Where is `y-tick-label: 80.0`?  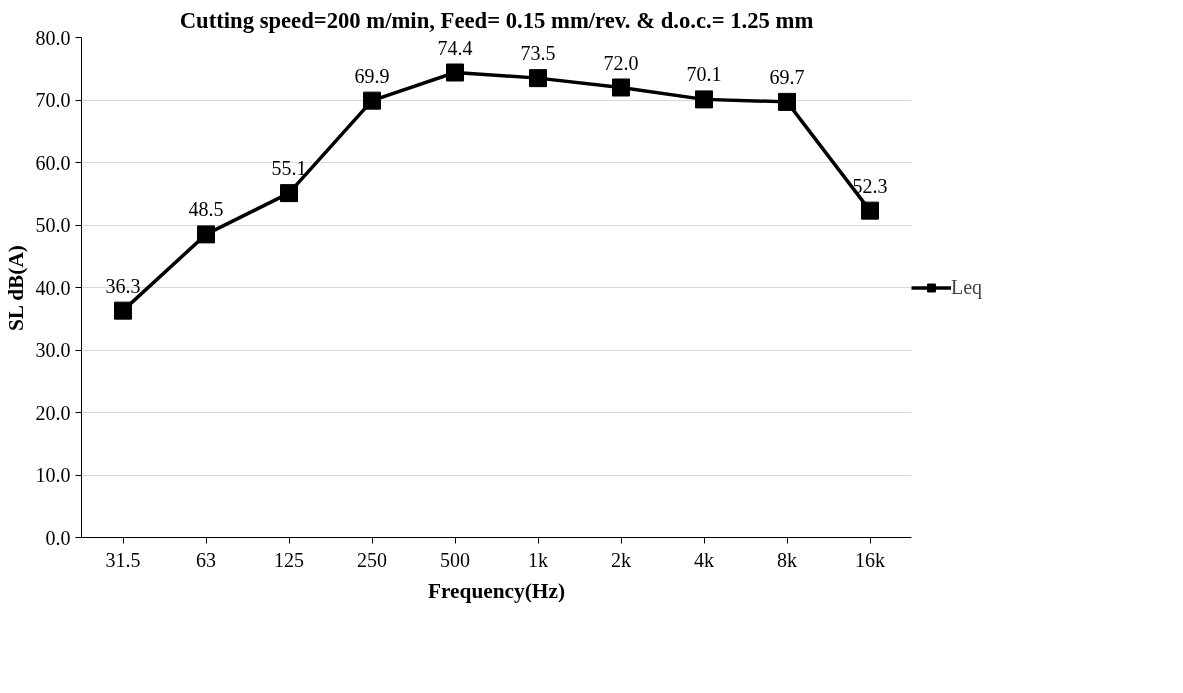
y-tick-label: 80.0 is located at coordinates (53, 37).